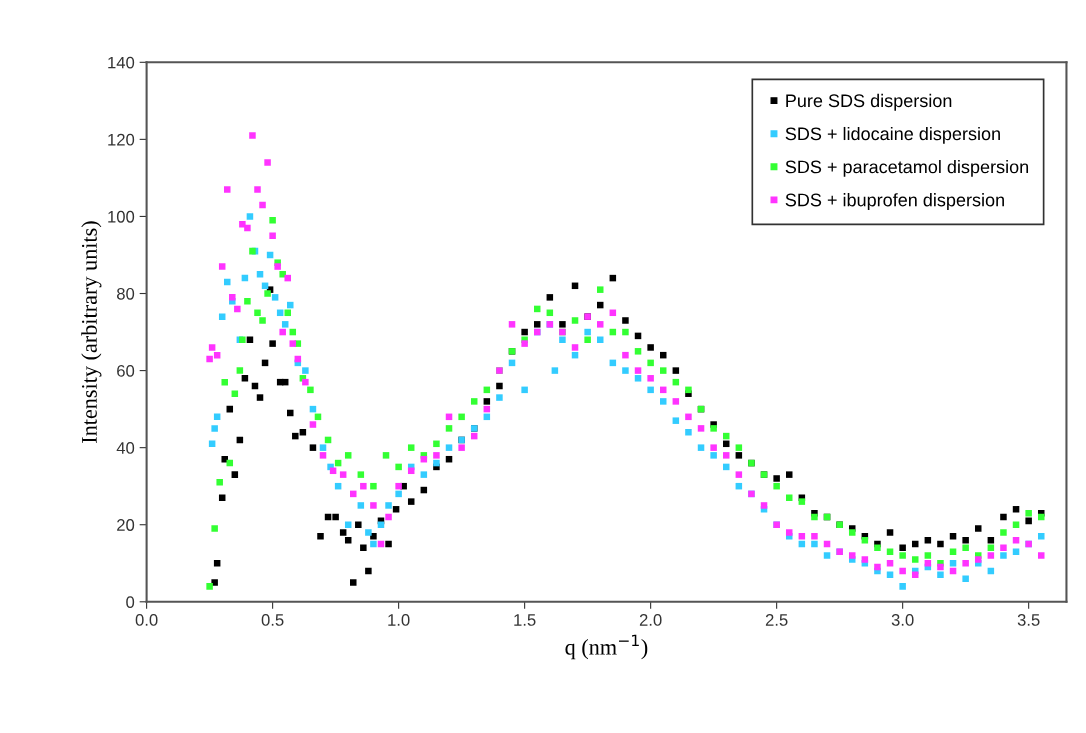 Image resolution: width=1086 pixels, height=733 pixels. I want to click on y-tick-label: 0, so click(130, 602).